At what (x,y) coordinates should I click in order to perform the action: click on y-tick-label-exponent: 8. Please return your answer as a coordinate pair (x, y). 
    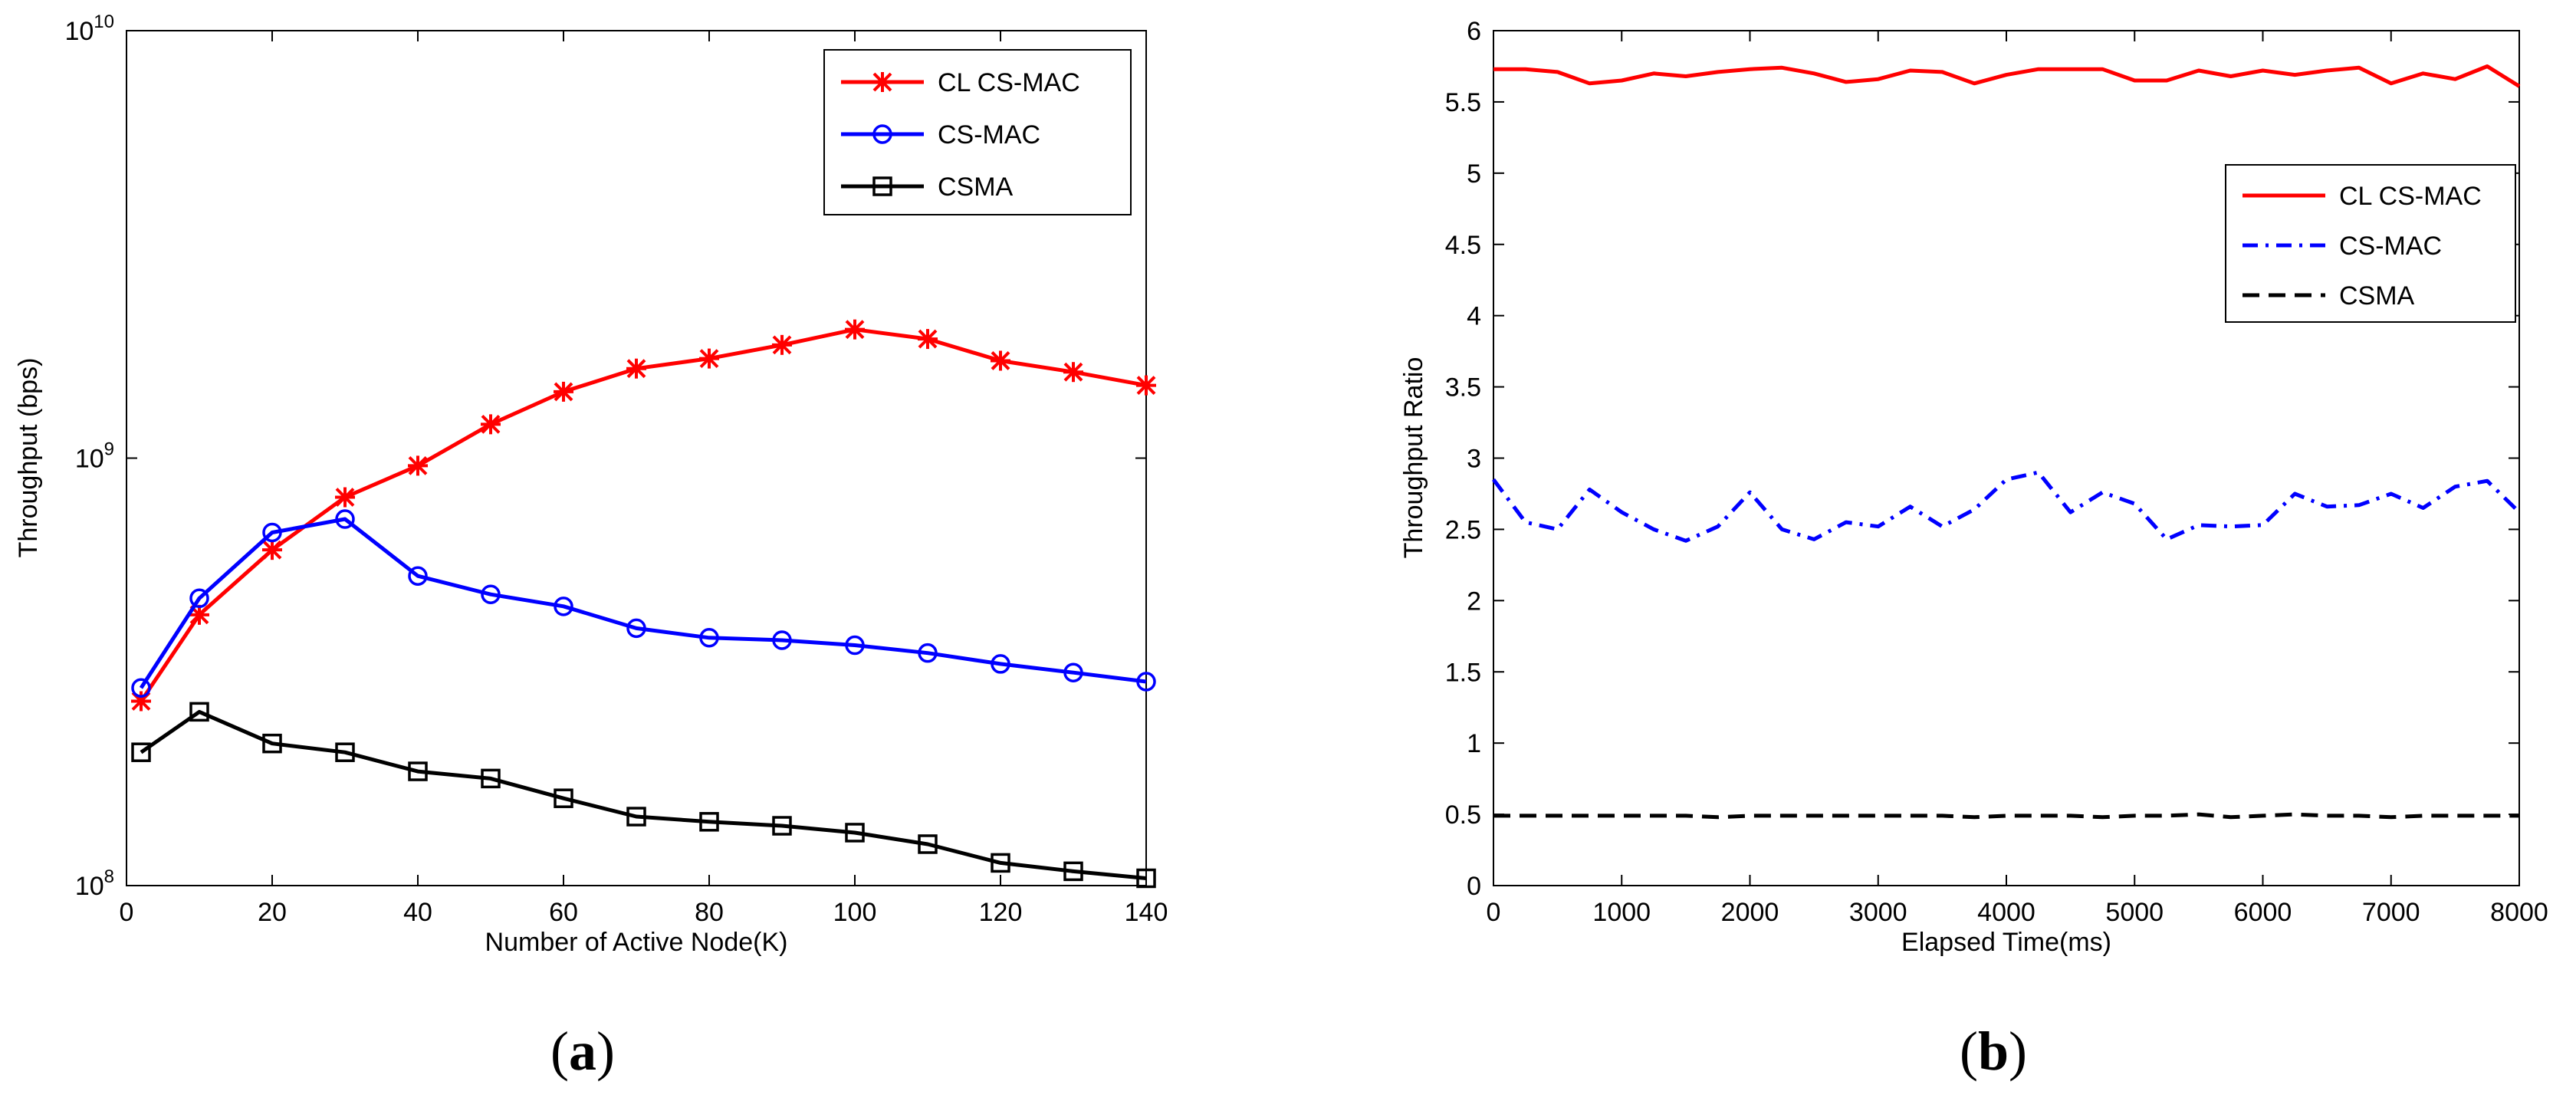
    Looking at the image, I should click on (109, 876).